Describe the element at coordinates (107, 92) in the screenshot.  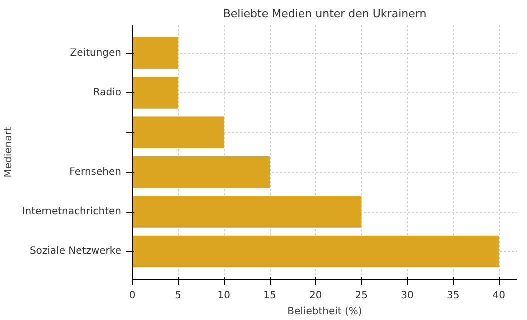
I see `y-tick-label: Radio` at that location.